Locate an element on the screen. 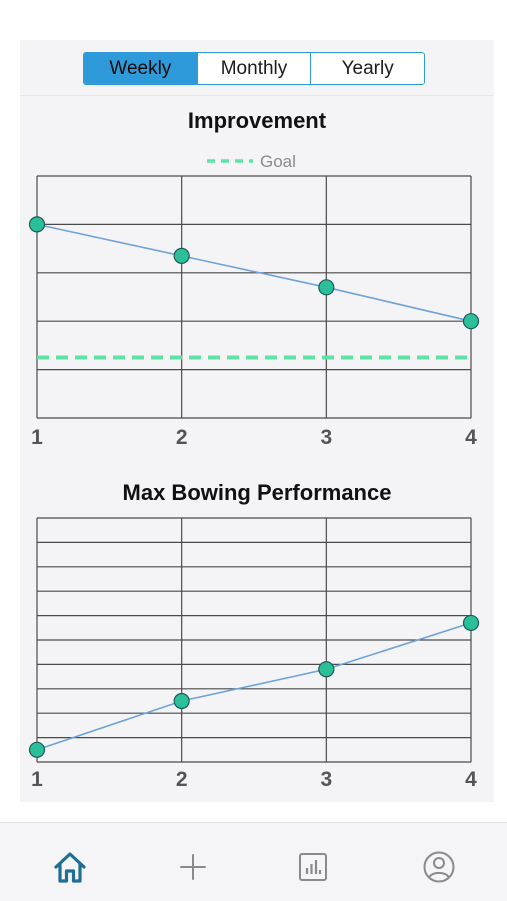  plus-icon is located at coordinates (193, 867).